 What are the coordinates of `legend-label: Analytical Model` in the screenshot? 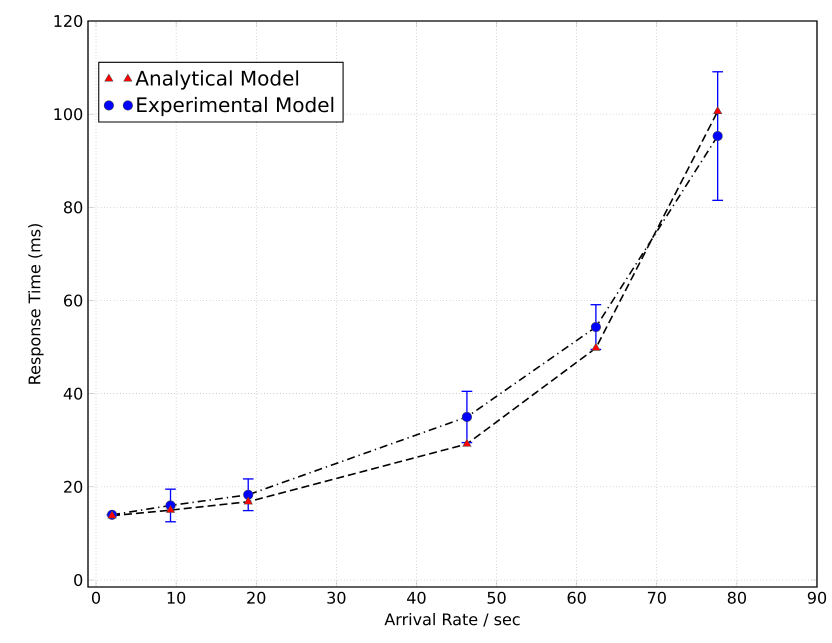 It's located at (216, 80).